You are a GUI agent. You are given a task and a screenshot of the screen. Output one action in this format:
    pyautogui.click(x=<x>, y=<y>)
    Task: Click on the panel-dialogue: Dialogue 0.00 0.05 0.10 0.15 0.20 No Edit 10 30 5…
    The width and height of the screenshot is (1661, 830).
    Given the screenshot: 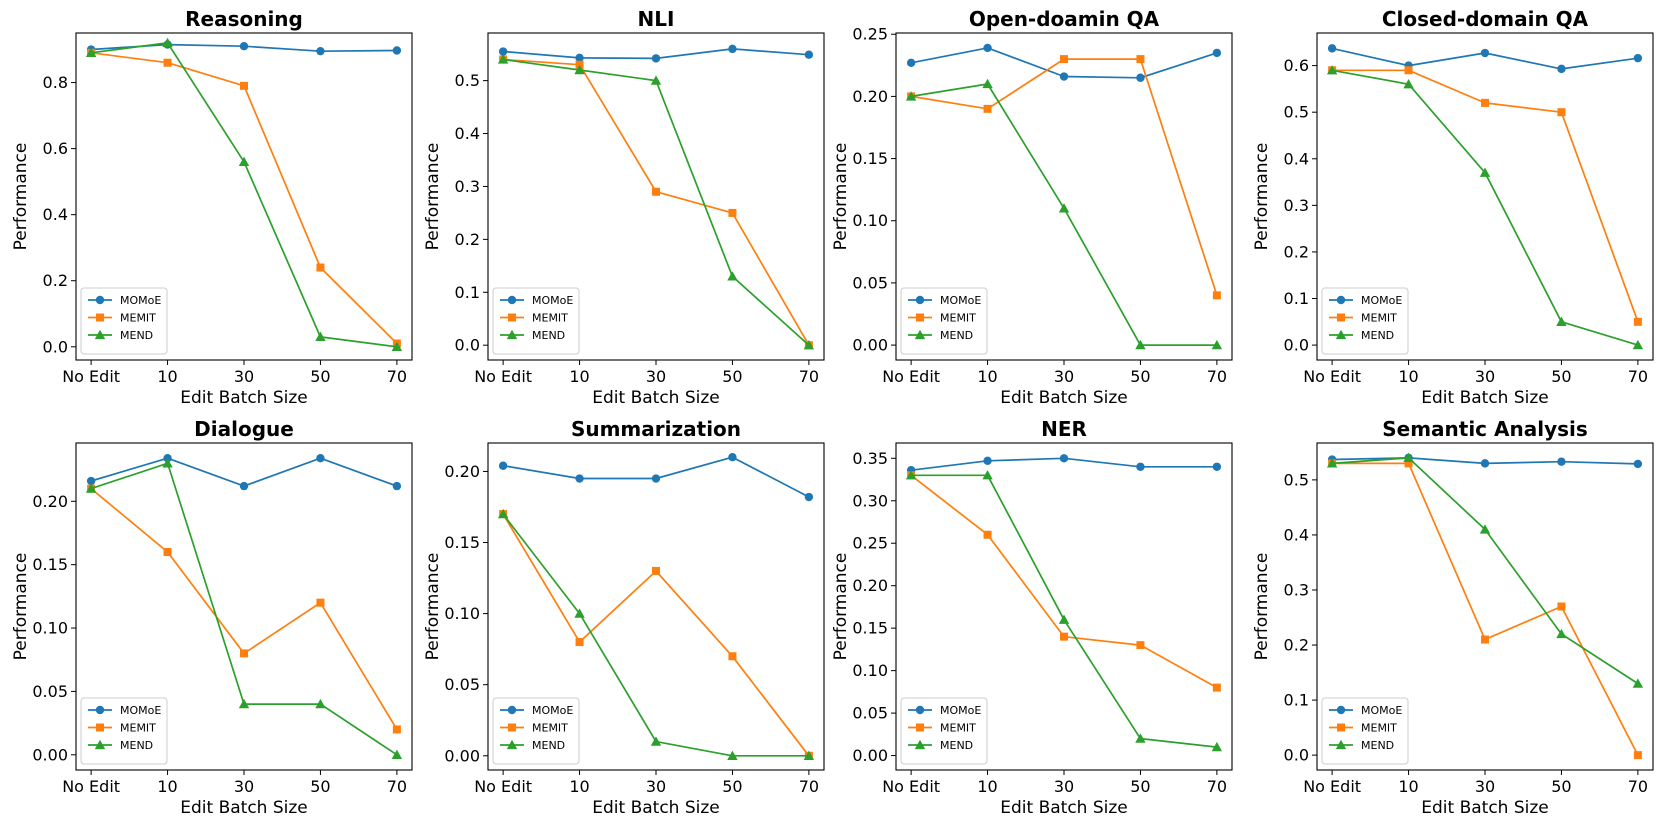 What is the action you would take?
    pyautogui.click(x=212, y=617)
    